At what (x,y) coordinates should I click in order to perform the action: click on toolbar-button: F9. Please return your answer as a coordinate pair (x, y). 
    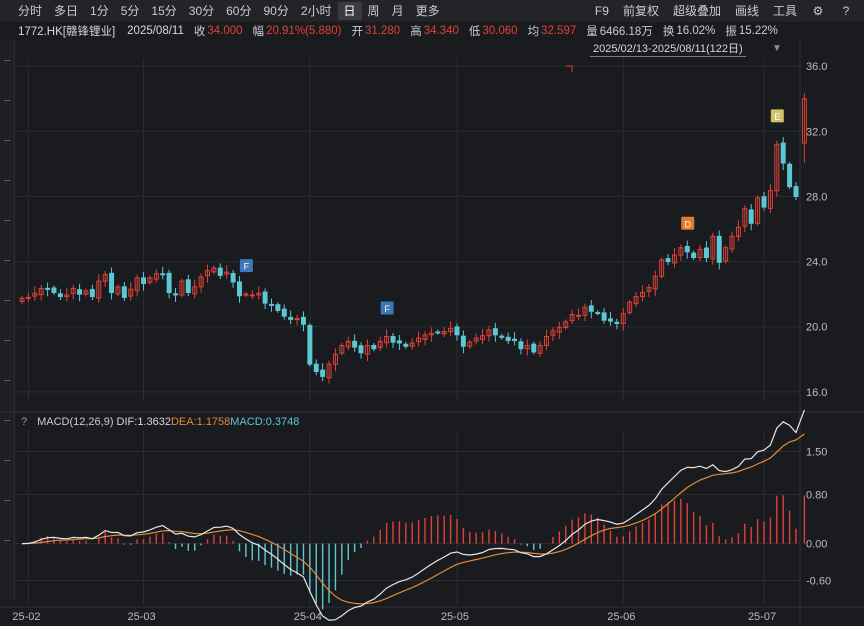
    Looking at the image, I should click on (601, 11).